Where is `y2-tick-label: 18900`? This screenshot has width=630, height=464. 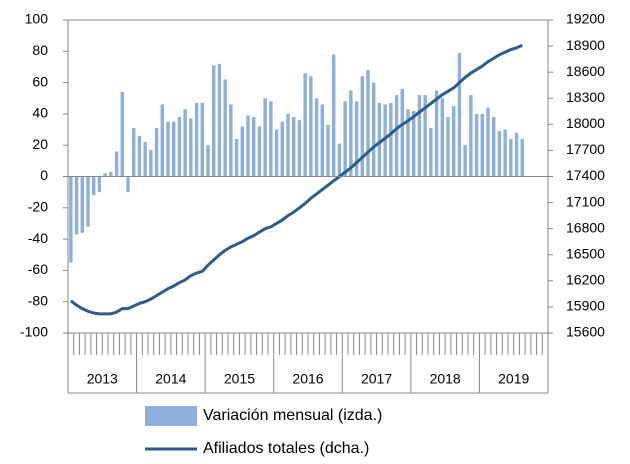 y2-tick-label: 18900 is located at coordinates (585, 45).